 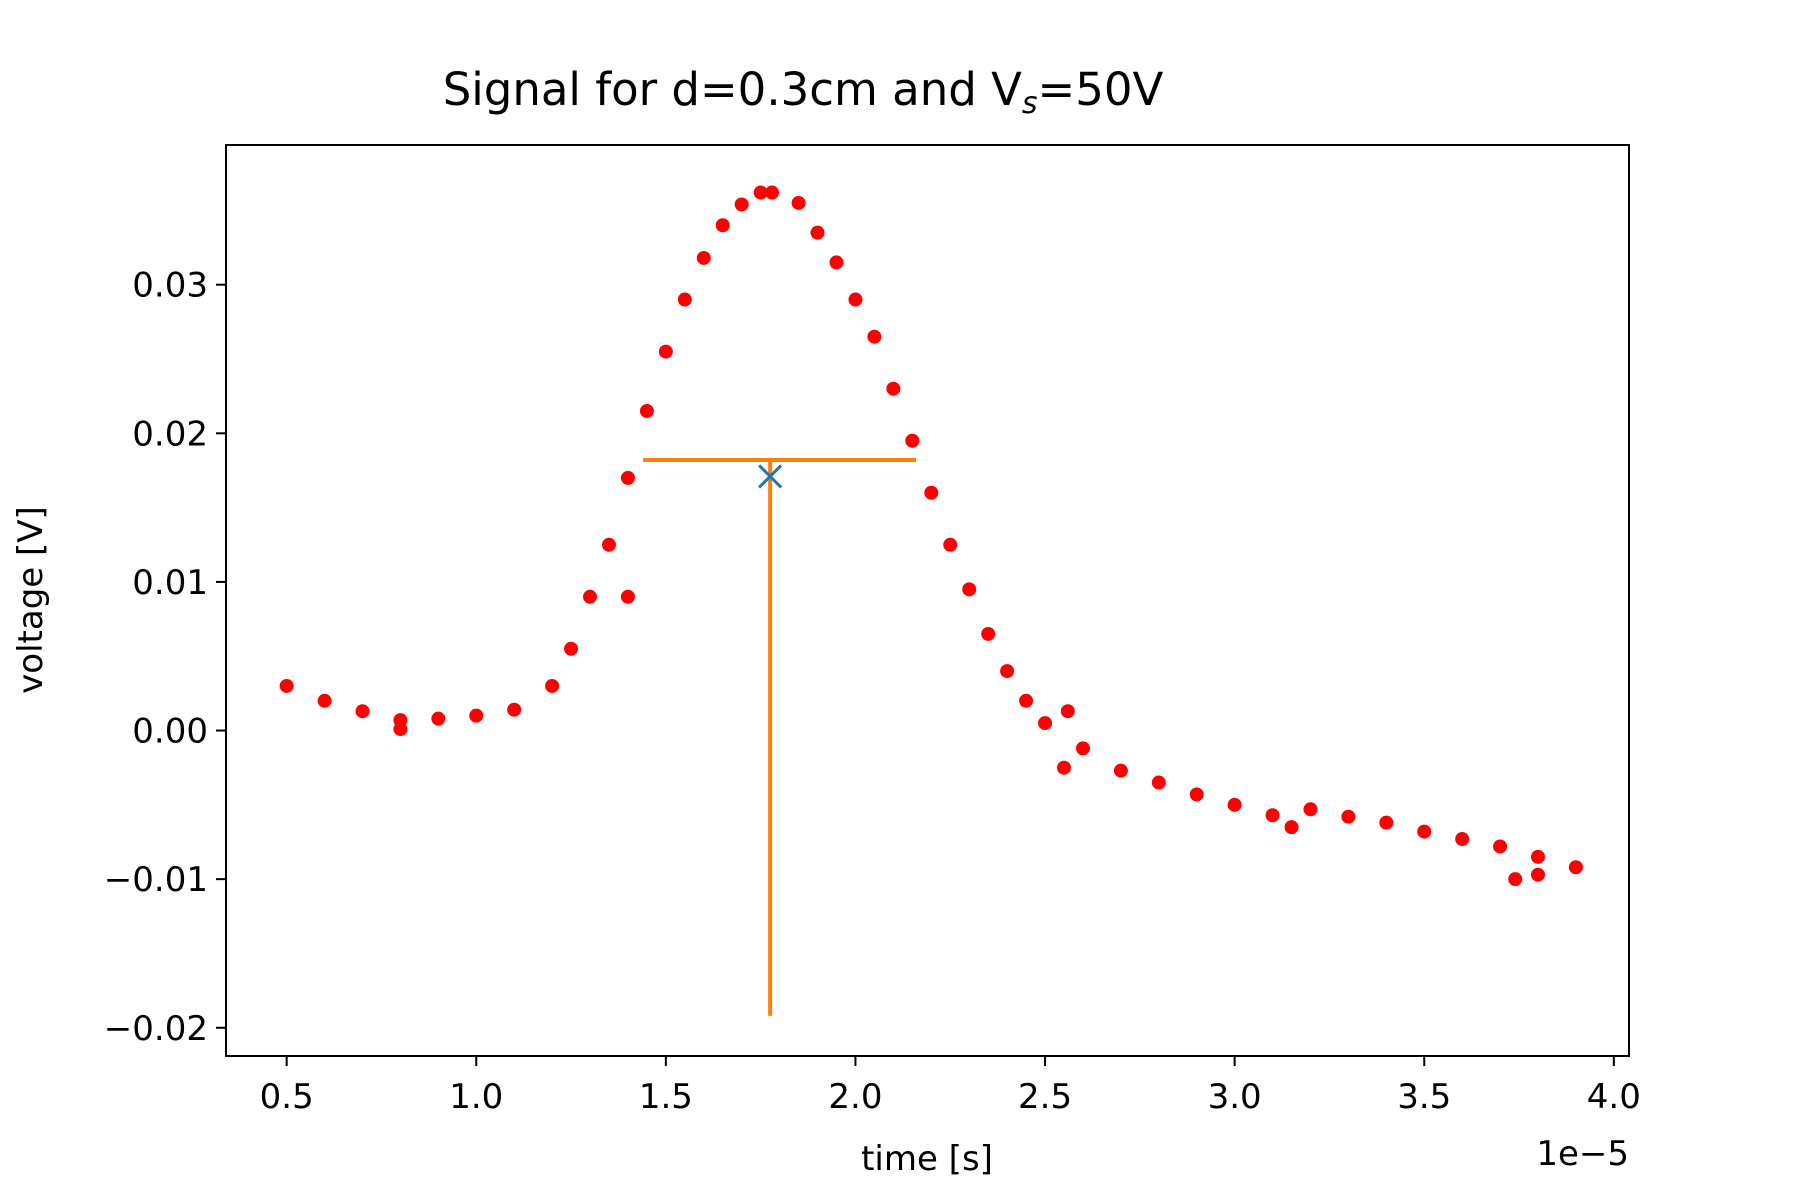 What do you see at coordinates (287, 1097) in the screenshot?
I see `x-tick-label: 0.5` at bounding box center [287, 1097].